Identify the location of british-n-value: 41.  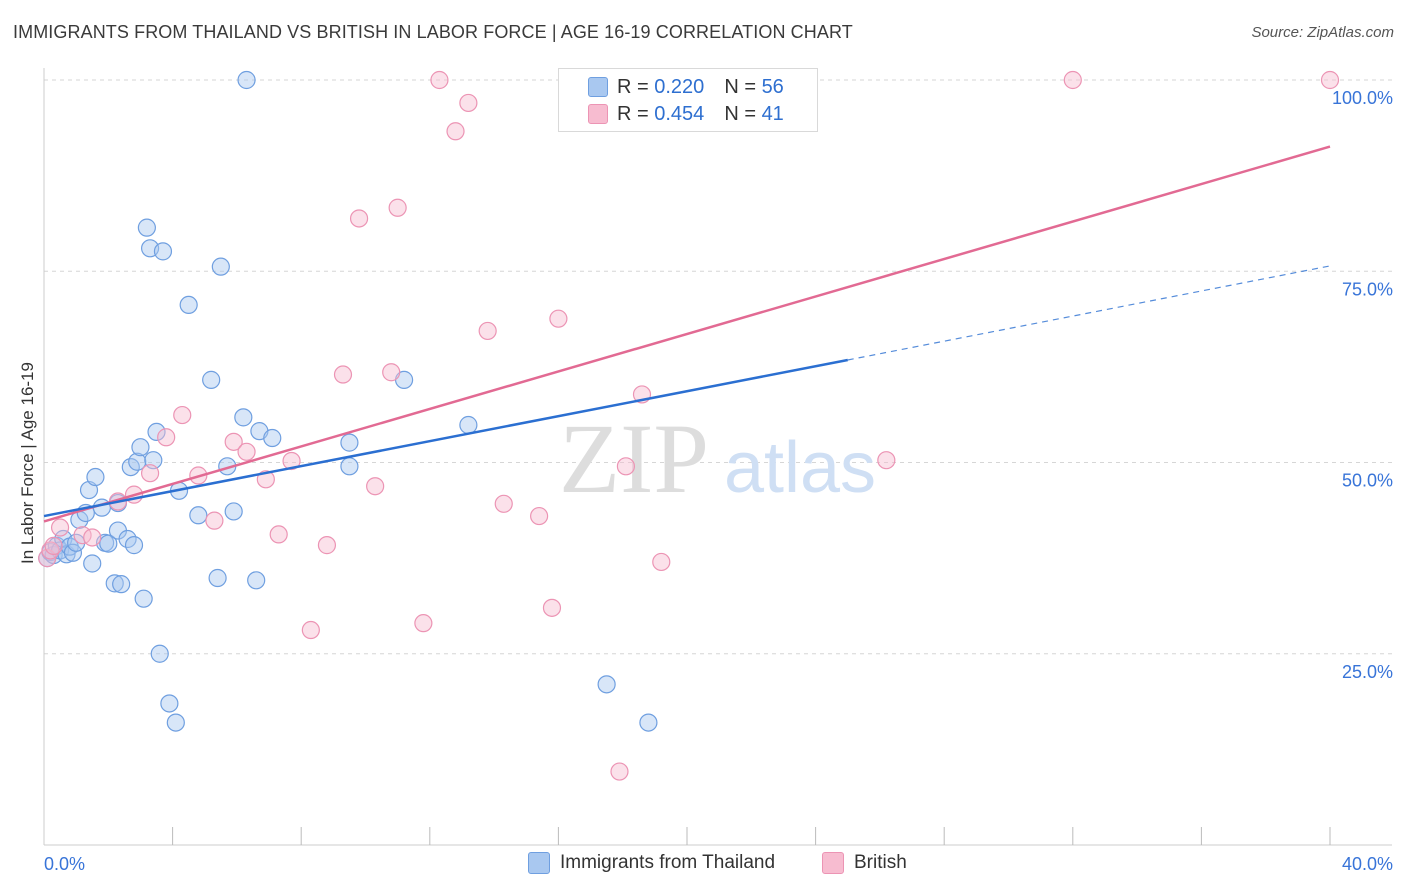
(772, 113).